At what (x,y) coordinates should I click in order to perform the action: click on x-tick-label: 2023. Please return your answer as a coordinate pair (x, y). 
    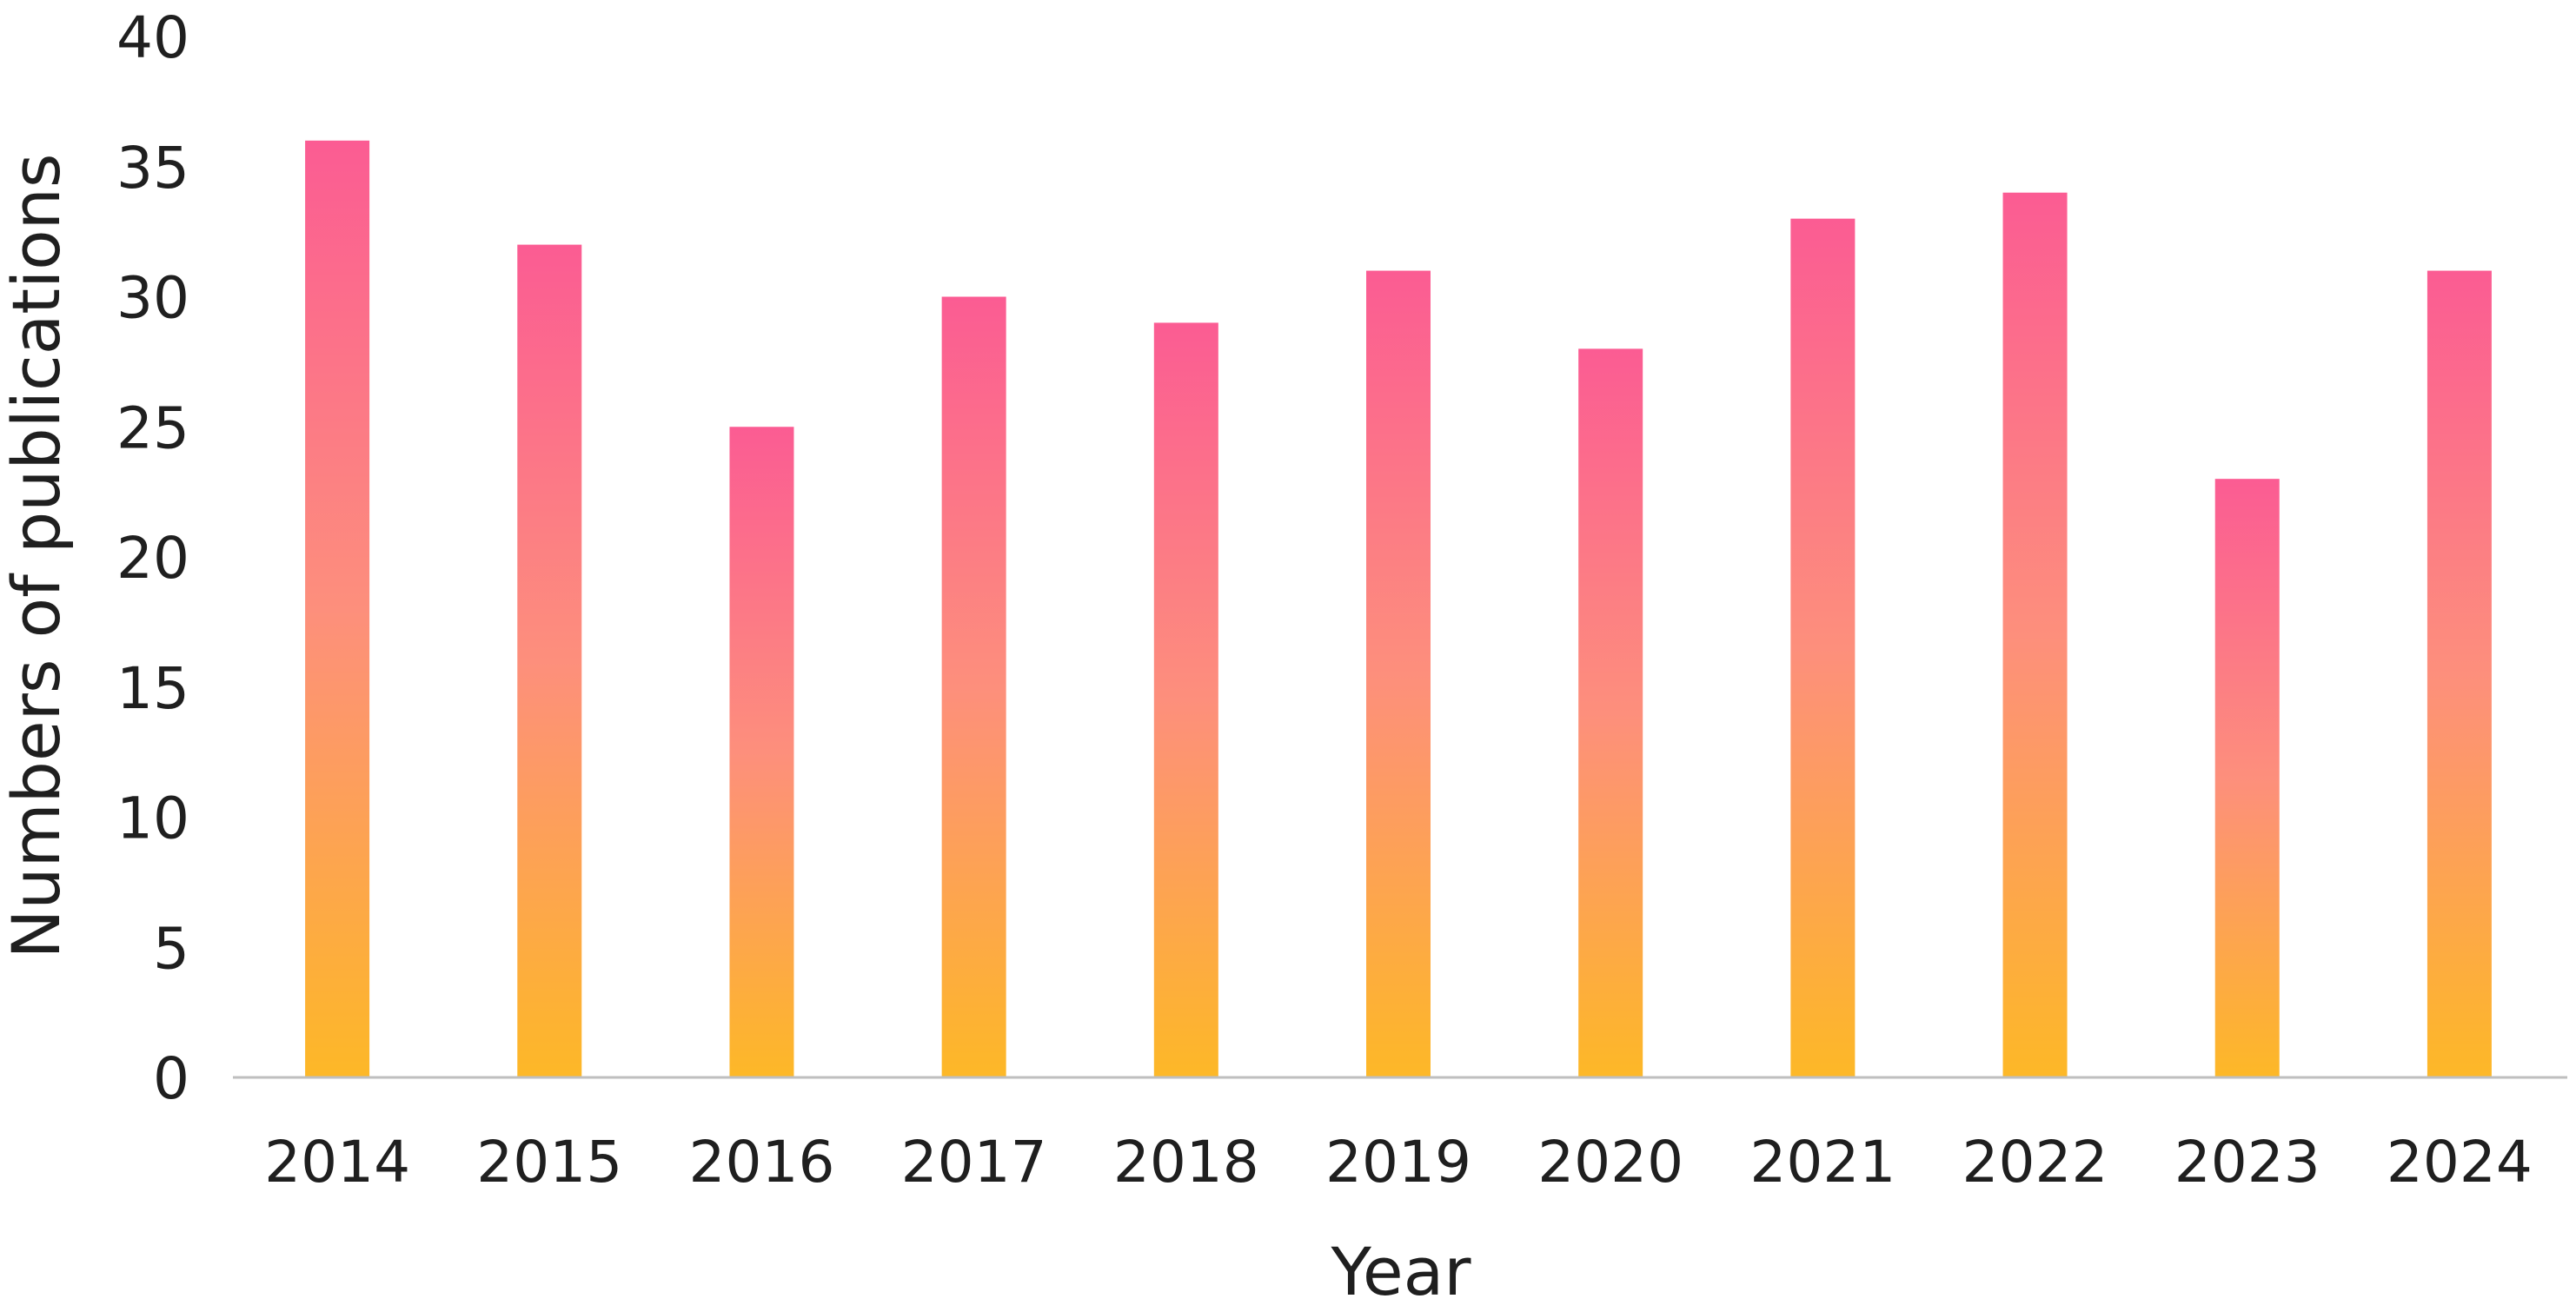
    Looking at the image, I should click on (2247, 1162).